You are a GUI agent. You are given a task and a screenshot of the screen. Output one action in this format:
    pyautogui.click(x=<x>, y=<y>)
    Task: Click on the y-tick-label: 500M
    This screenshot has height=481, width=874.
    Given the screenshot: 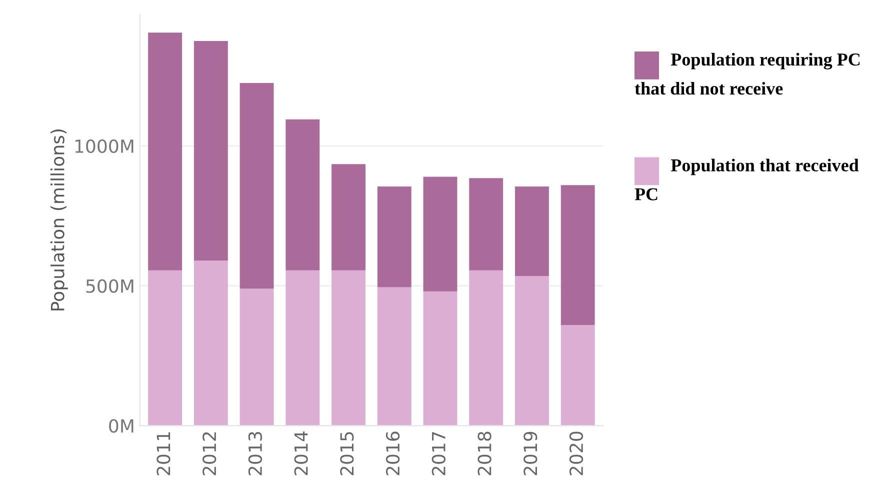 What is the action you would take?
    pyautogui.click(x=110, y=286)
    